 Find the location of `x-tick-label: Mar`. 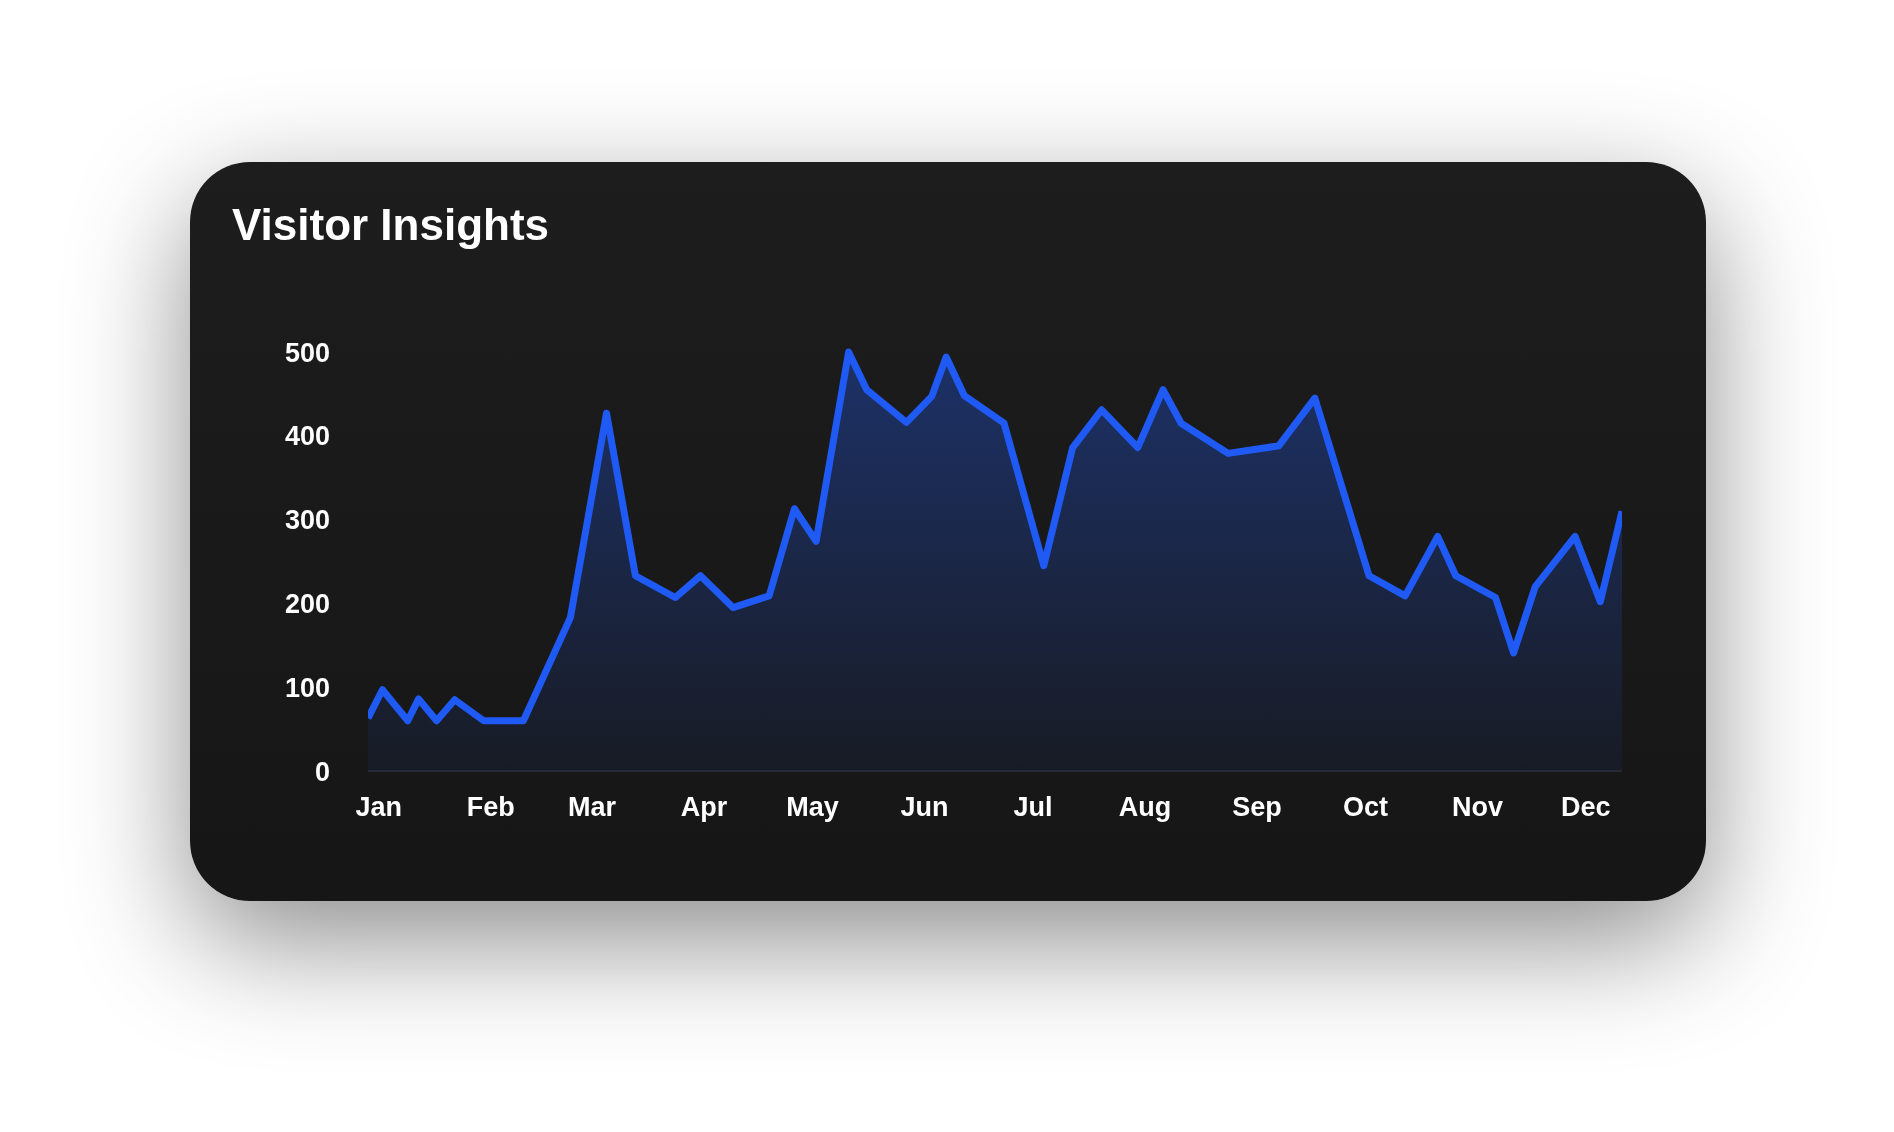

x-tick-label: Mar is located at coordinates (592, 807).